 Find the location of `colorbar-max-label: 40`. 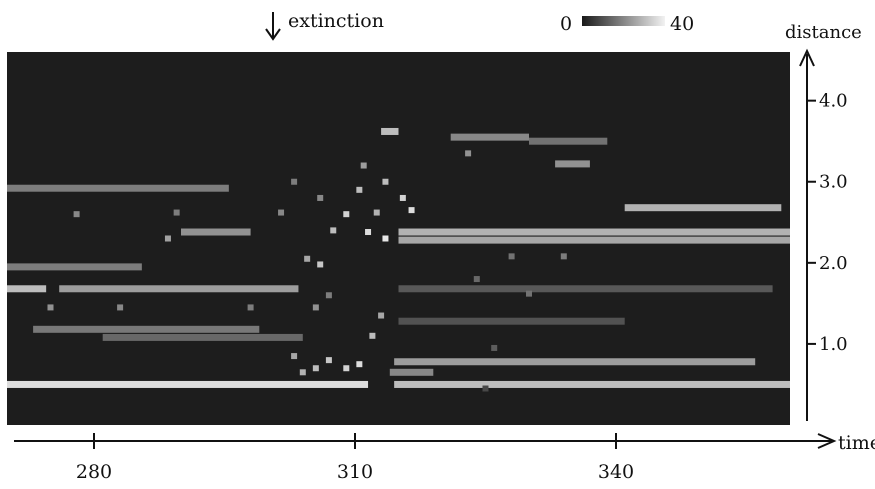

colorbar-max-label: 40 is located at coordinates (682, 24).